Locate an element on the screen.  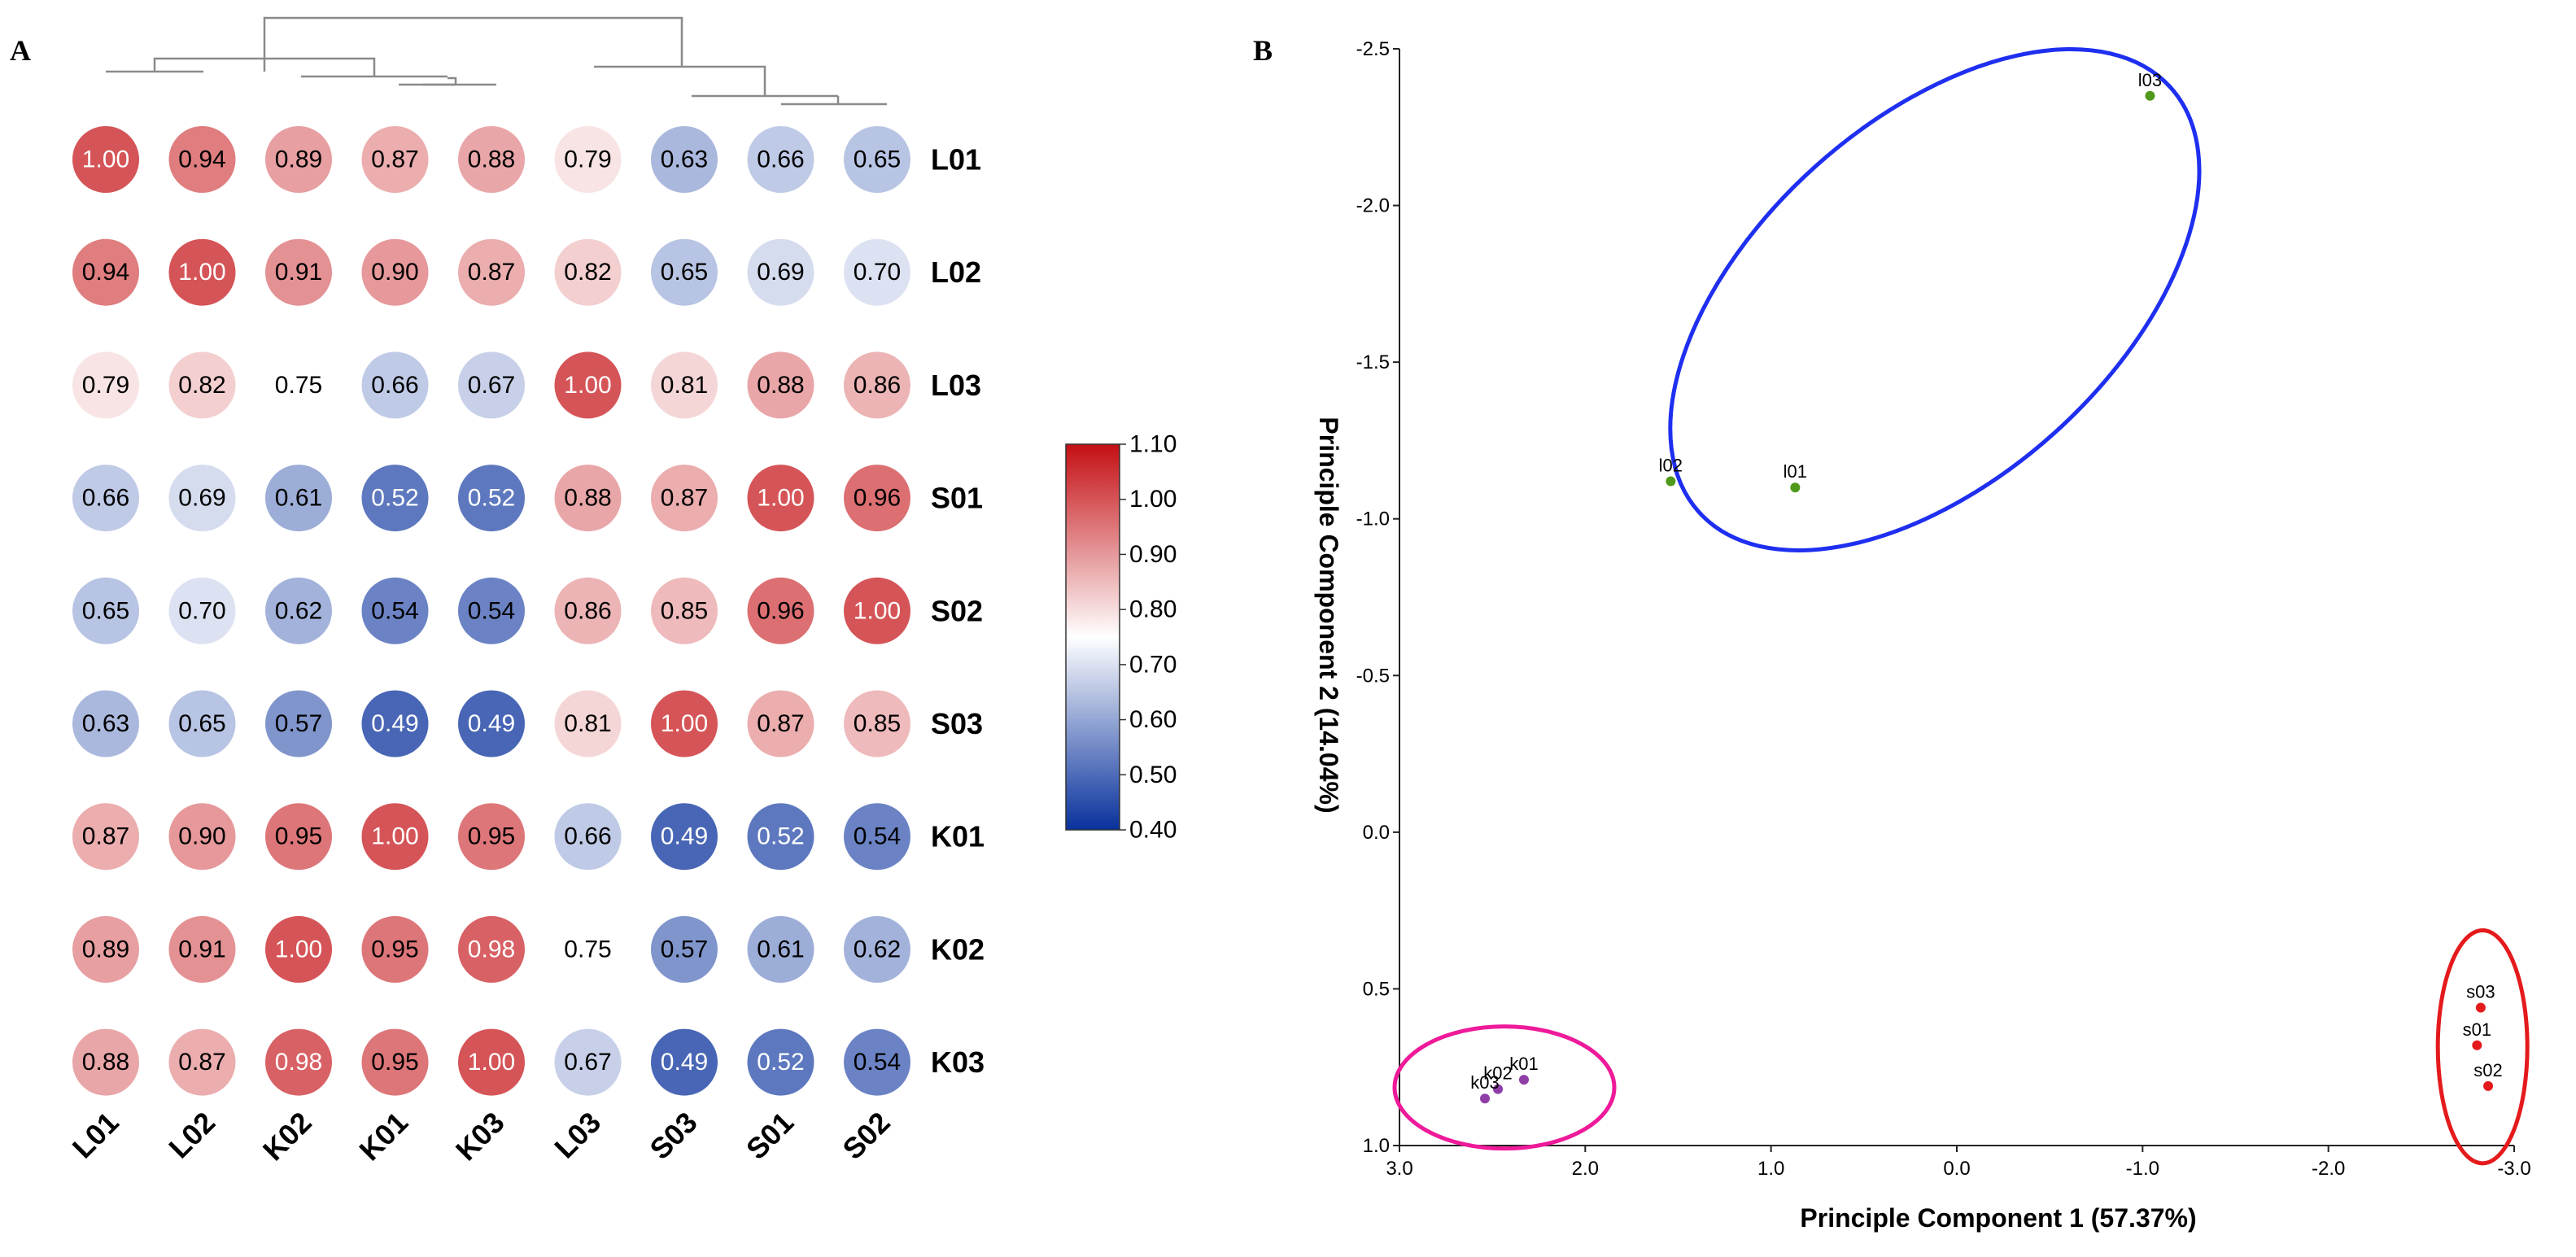
row-label: L02 is located at coordinates (956, 272).